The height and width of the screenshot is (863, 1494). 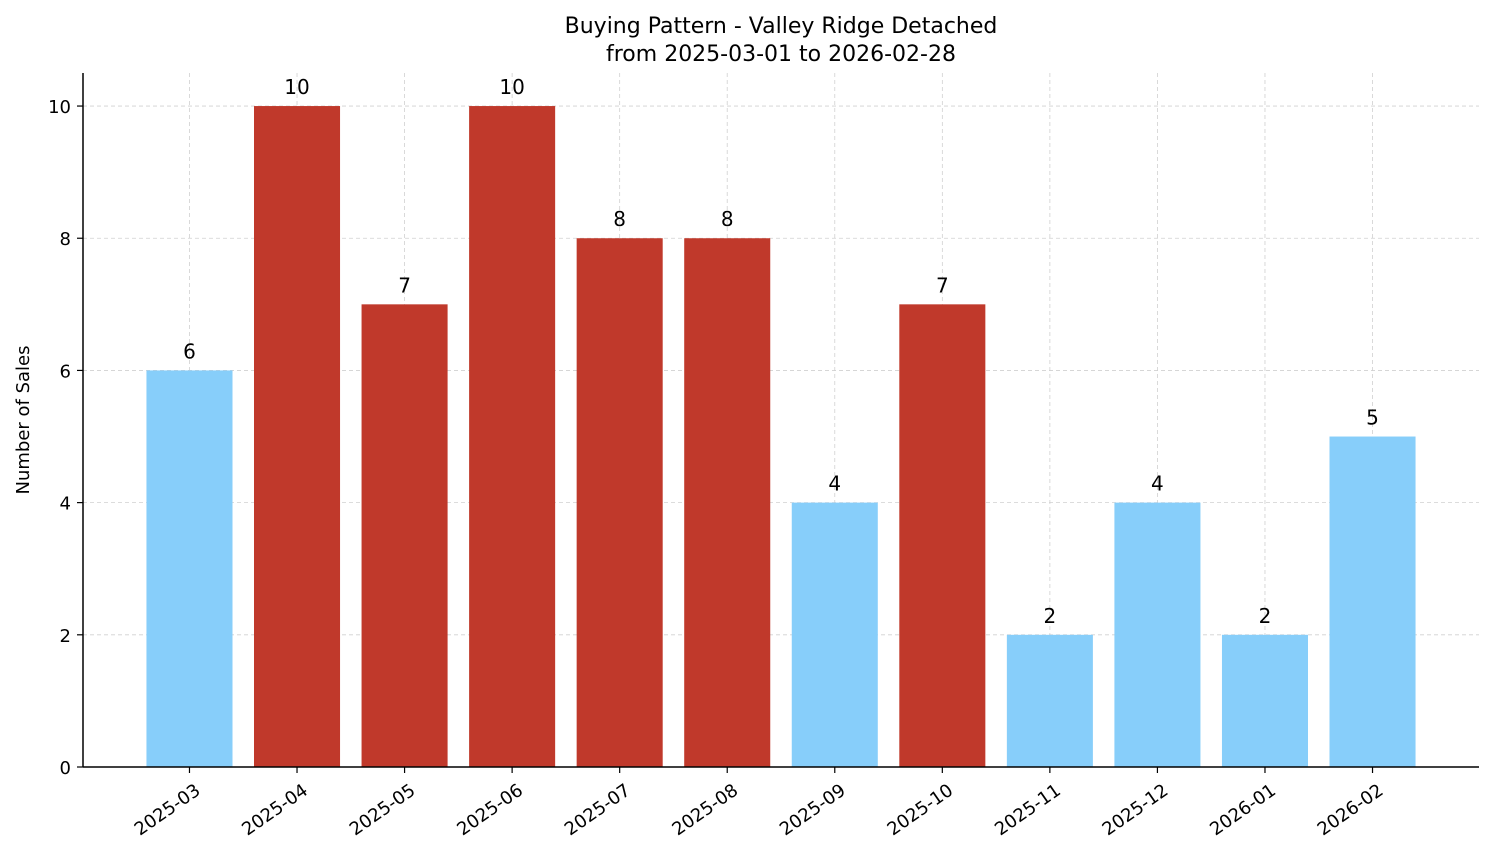 I want to click on data-label-2025-12: 4, so click(x=1157, y=484).